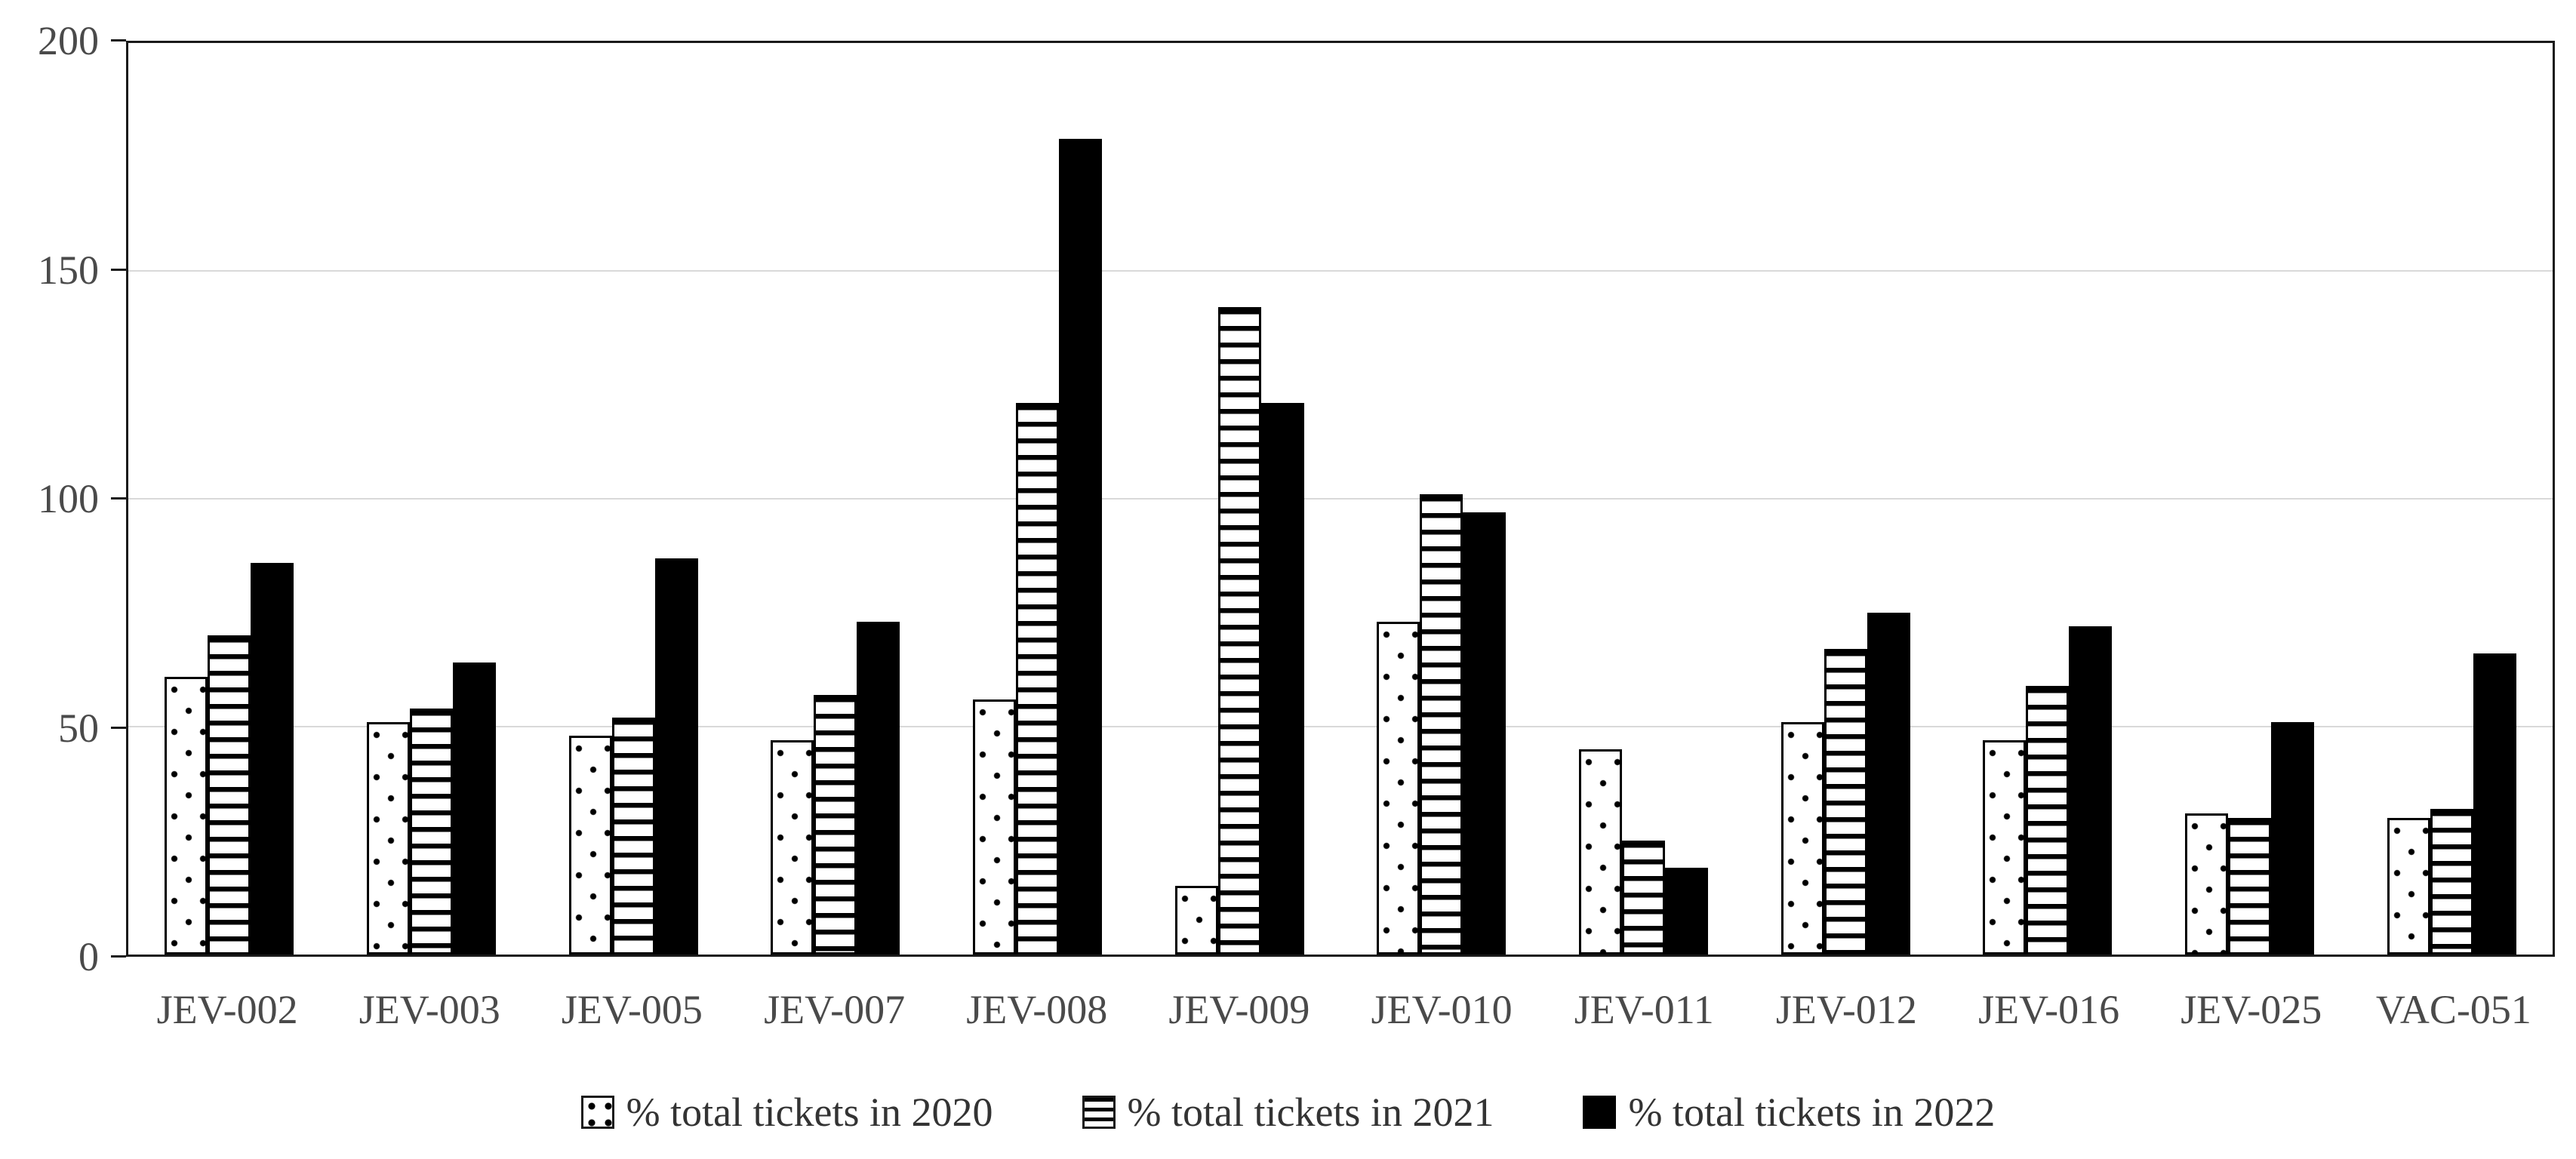 This screenshot has height=1159, width=2576. Describe the element at coordinates (2249, 886) in the screenshot. I see `bar-JEV-025-hlines` at that location.